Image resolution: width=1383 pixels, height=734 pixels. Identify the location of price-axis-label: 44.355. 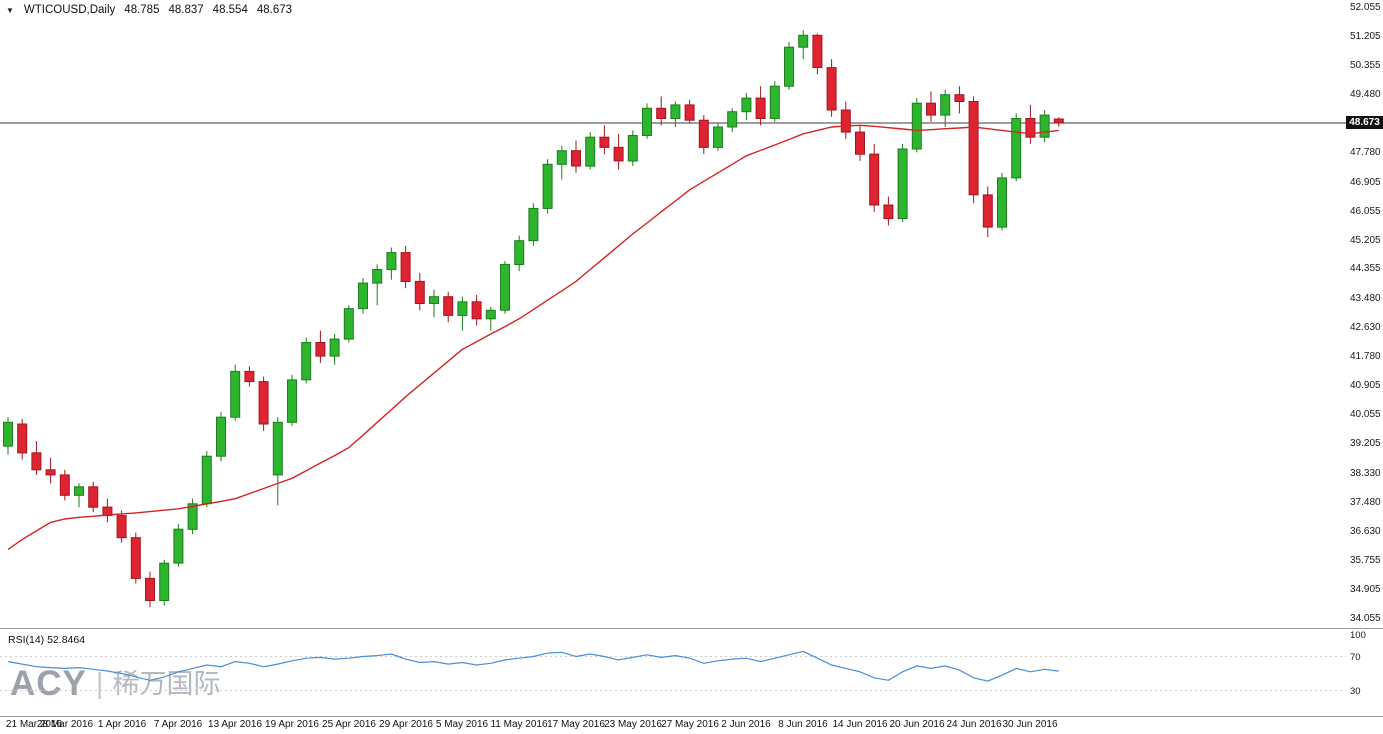
(1365, 268).